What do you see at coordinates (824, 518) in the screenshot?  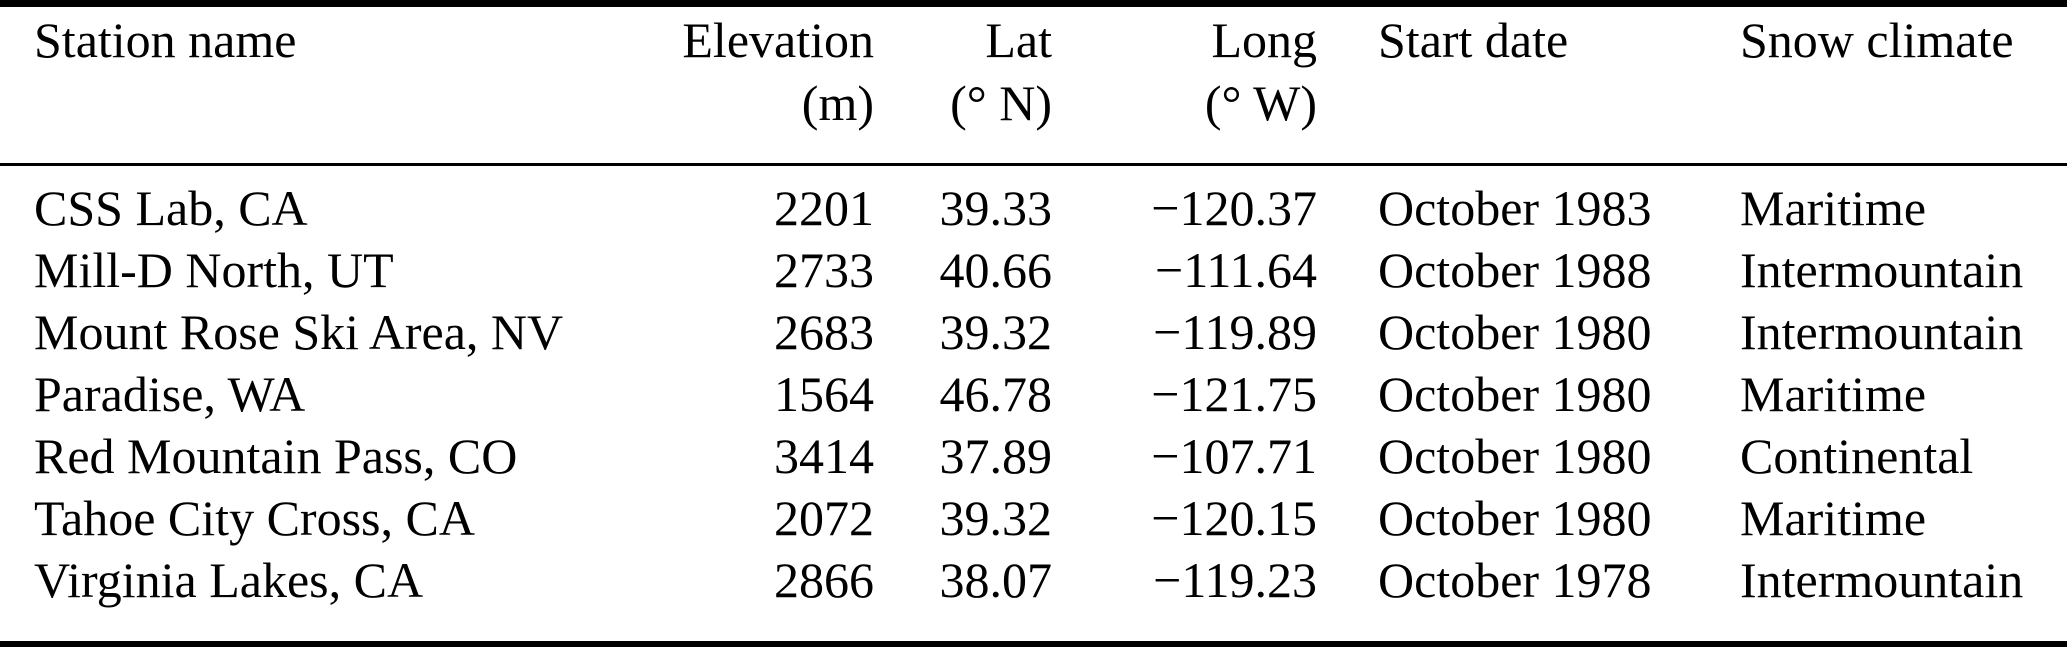 I see `table-cell: 2072` at bounding box center [824, 518].